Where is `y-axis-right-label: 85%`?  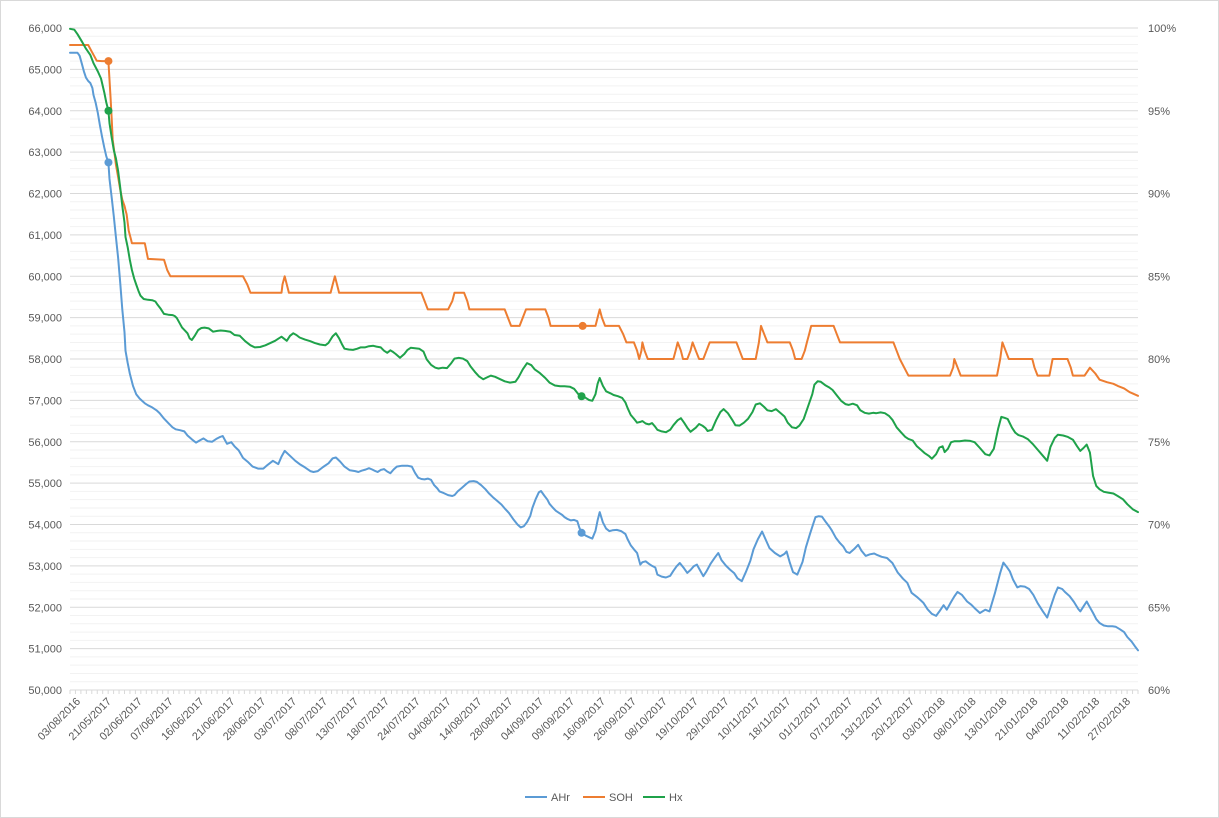
y-axis-right-label: 85% is located at coordinates (1159, 277).